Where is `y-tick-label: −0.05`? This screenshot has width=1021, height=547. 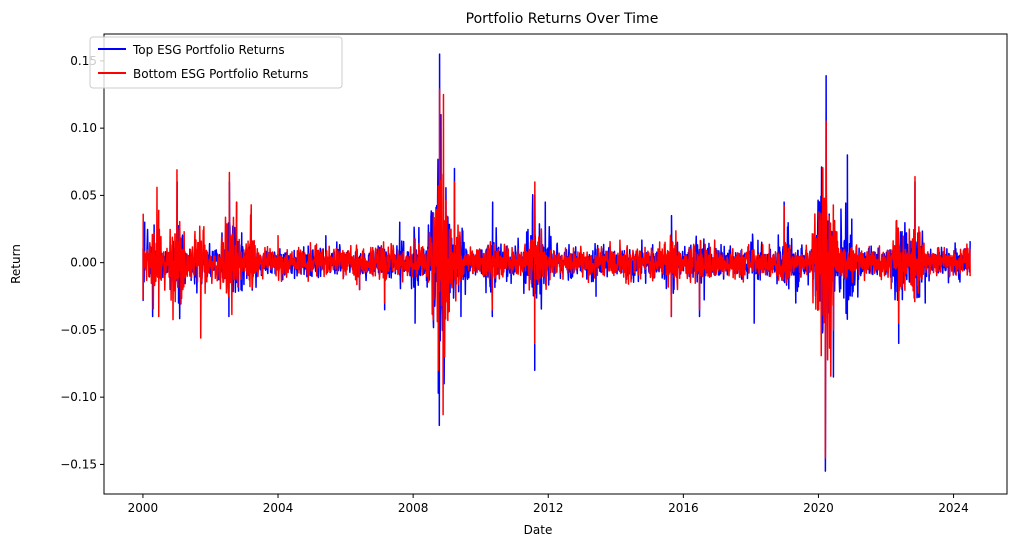
y-tick-label: −0.05 is located at coordinates (78, 330).